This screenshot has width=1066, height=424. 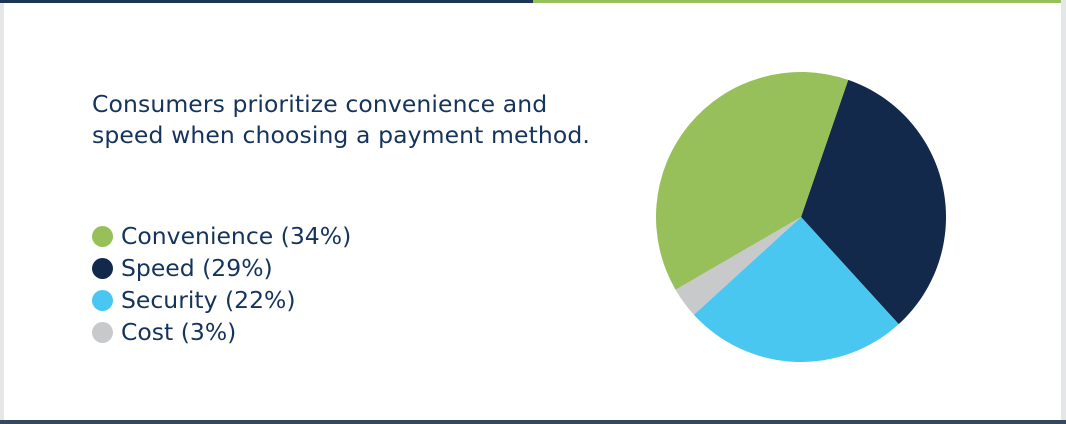 I want to click on legend-swatch-convenience, so click(x=102, y=236).